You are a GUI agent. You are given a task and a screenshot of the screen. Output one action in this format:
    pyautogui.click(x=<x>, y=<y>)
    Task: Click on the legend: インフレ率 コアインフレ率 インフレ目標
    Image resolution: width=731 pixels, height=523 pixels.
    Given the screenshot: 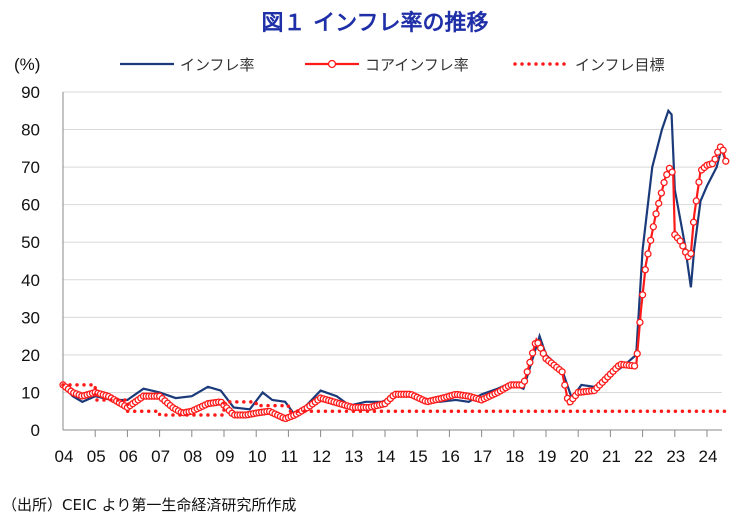 What is the action you would take?
    pyautogui.click(x=392, y=65)
    